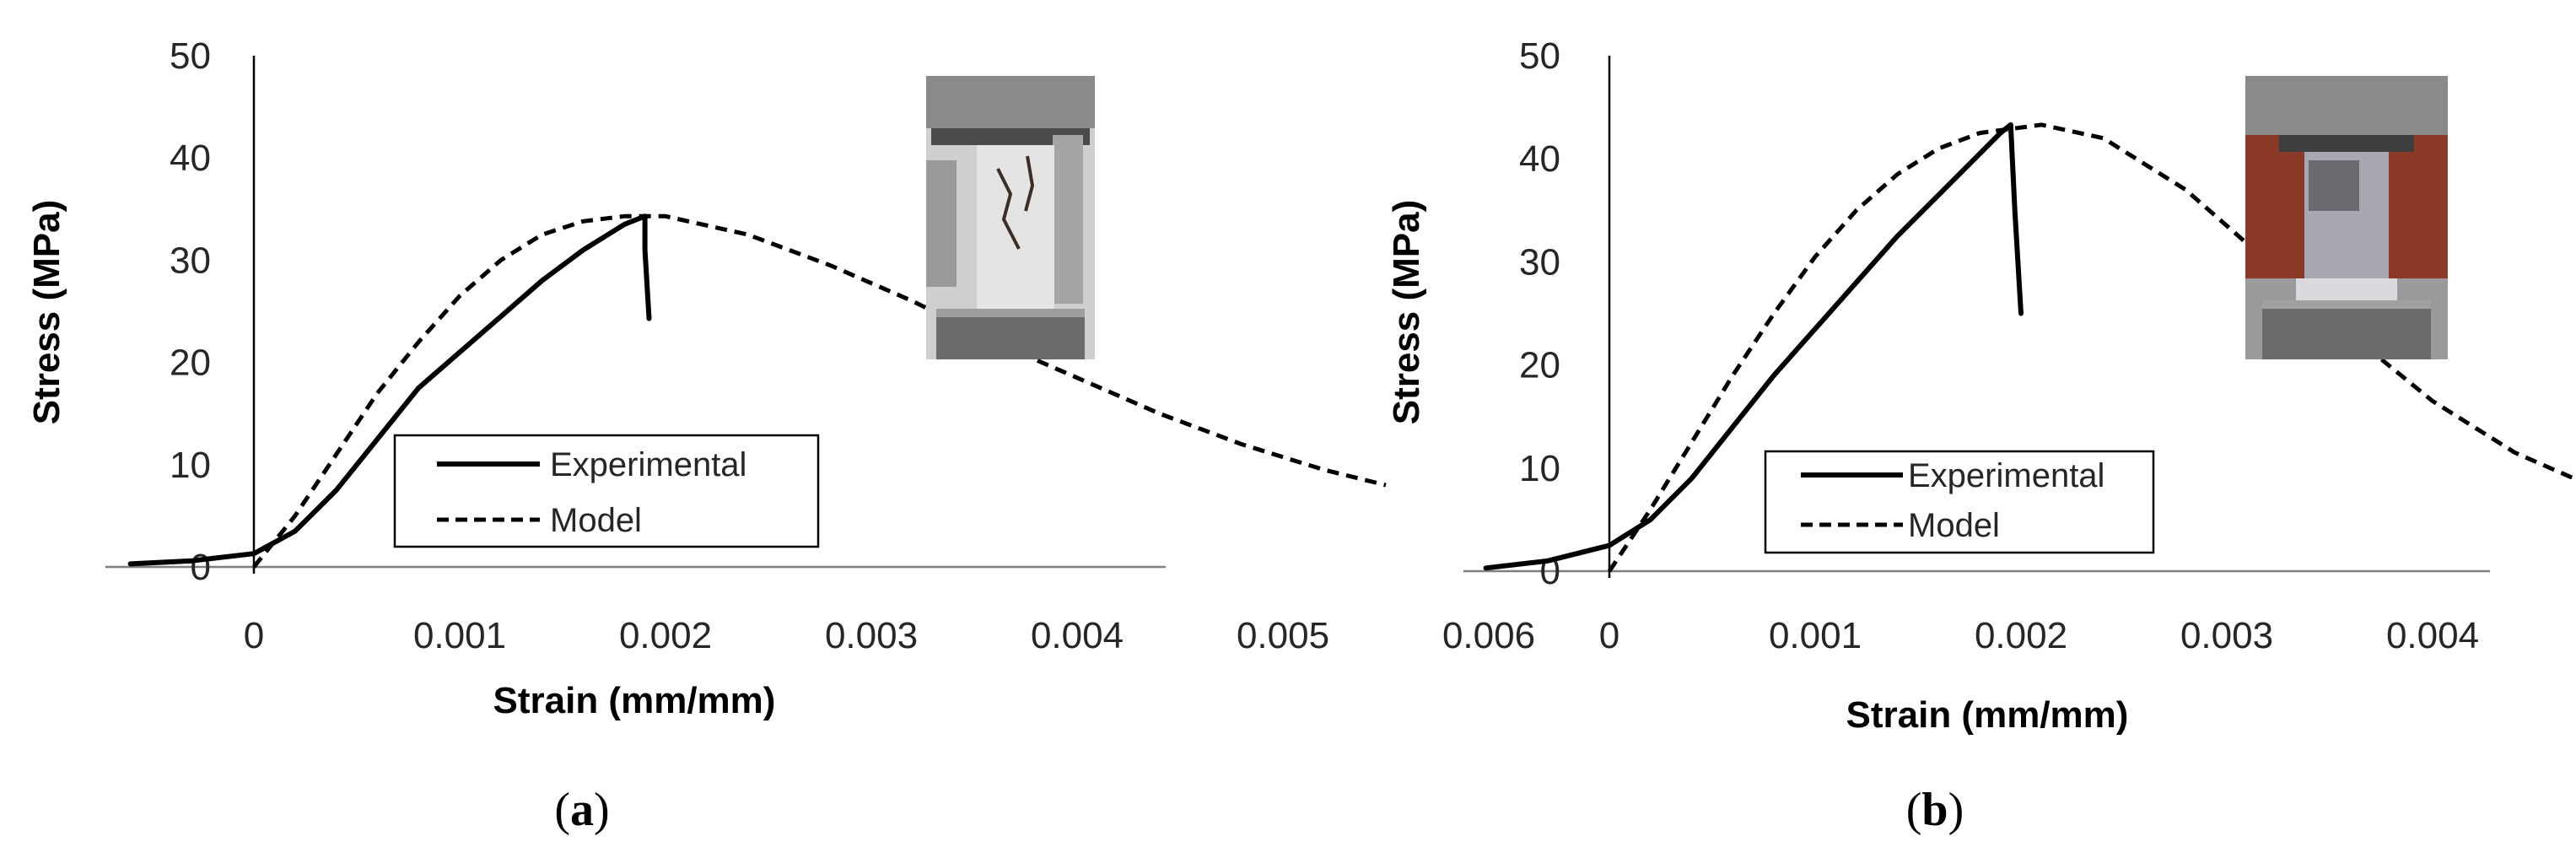 This screenshot has height=858, width=2576. I want to click on y-tick-label: 0, so click(201, 567).